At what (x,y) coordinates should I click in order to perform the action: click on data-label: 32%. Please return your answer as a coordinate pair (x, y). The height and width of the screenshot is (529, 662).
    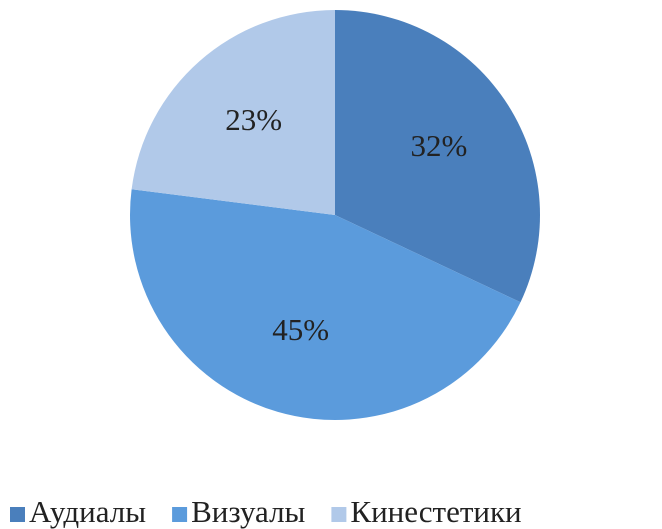
    Looking at the image, I should click on (438, 145).